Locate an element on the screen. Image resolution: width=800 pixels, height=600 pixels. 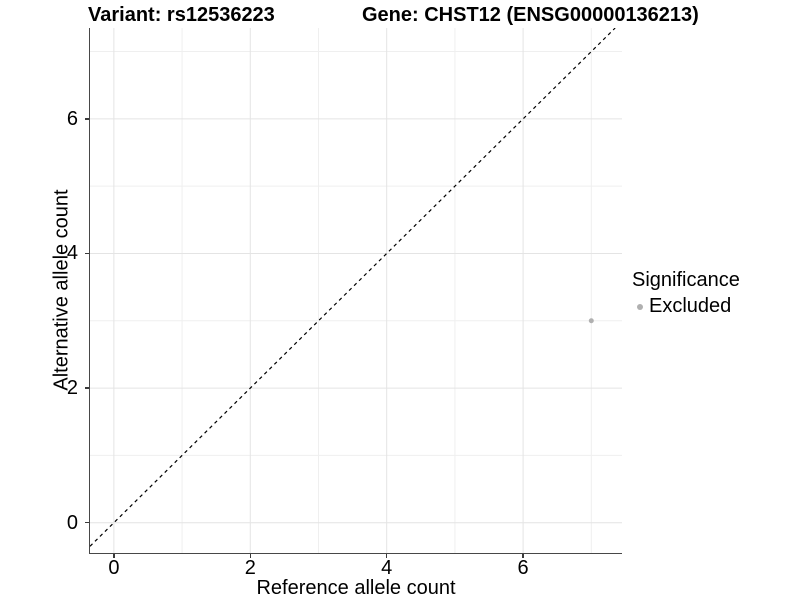
plot-title-variant: Variant: rs12536223 is located at coordinates (181, 15).